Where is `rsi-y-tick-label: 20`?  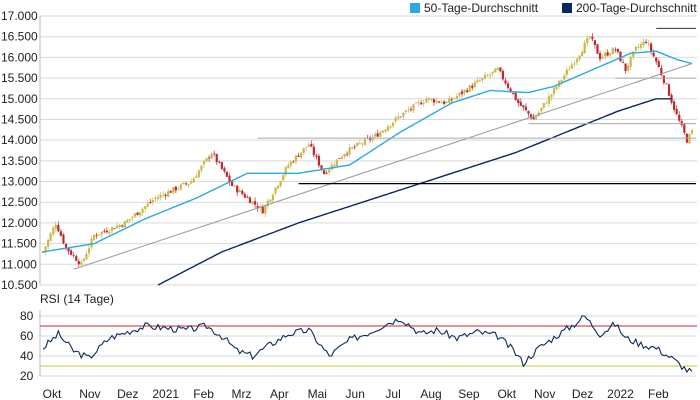
rsi-y-tick-label: 20 is located at coordinates (27, 376).